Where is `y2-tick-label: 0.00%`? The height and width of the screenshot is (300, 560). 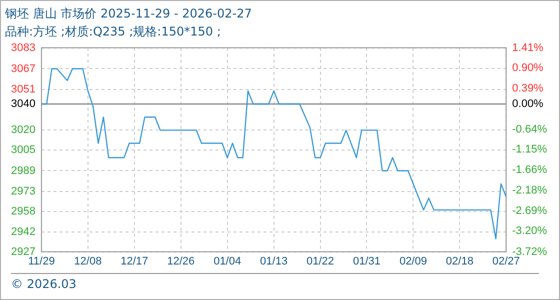 y2-tick-label: 0.00% is located at coordinates (528, 104).